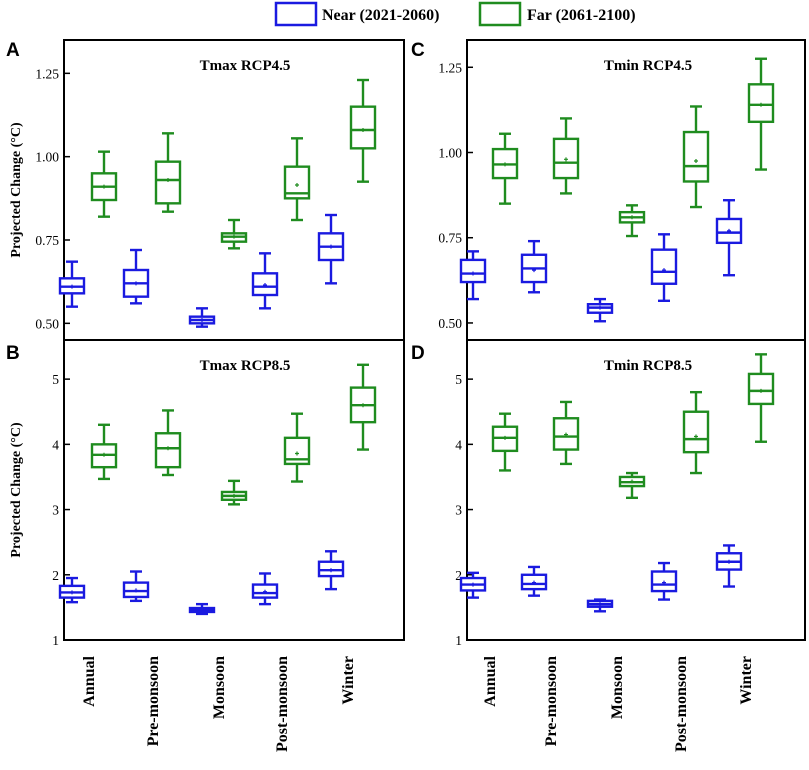 Image resolution: width=809 pixels, height=770 pixels. I want to click on category-label: Annual, so click(490, 680).